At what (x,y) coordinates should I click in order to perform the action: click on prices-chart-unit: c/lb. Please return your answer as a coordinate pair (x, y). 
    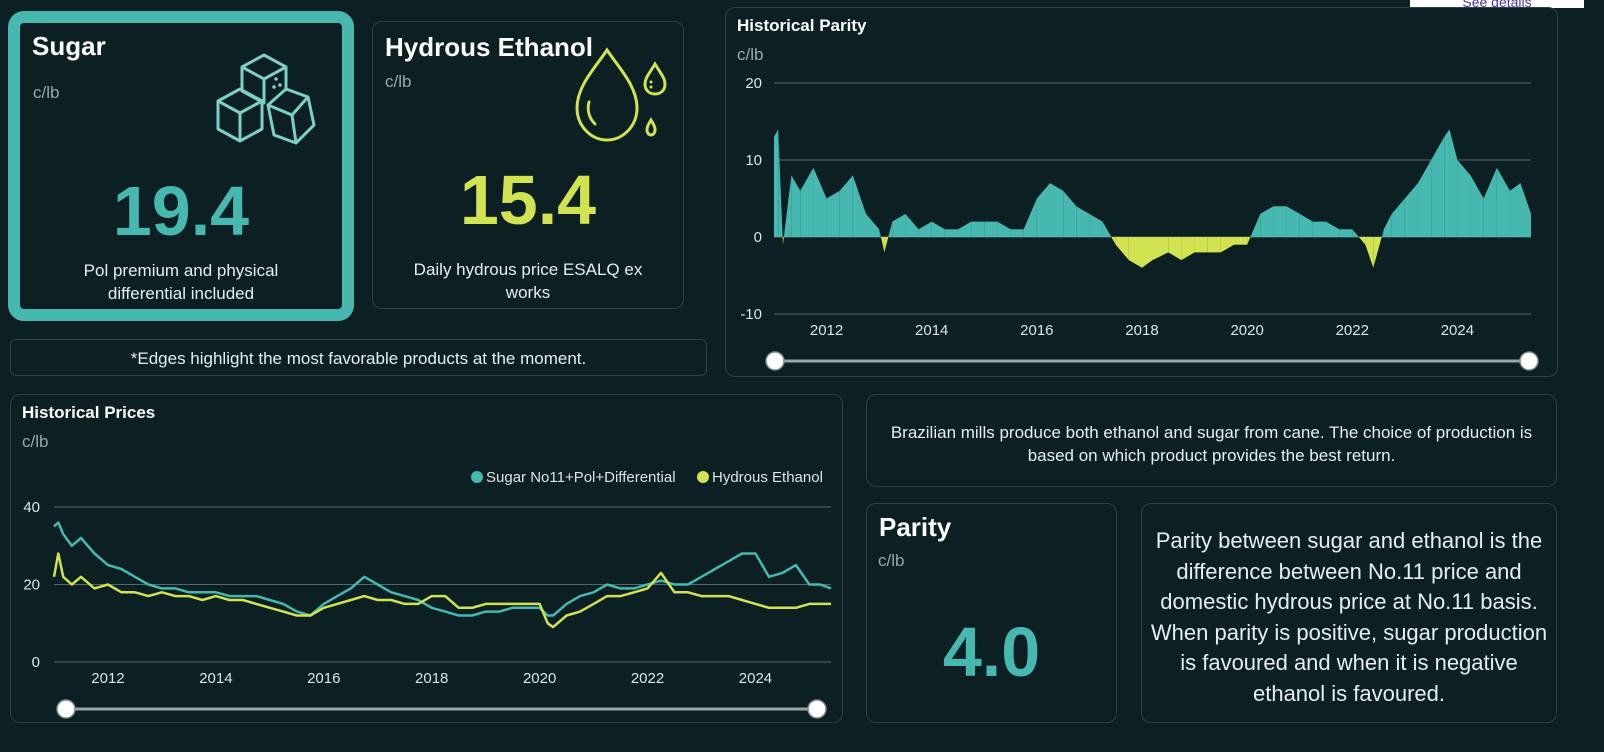
    Looking at the image, I should click on (35, 441).